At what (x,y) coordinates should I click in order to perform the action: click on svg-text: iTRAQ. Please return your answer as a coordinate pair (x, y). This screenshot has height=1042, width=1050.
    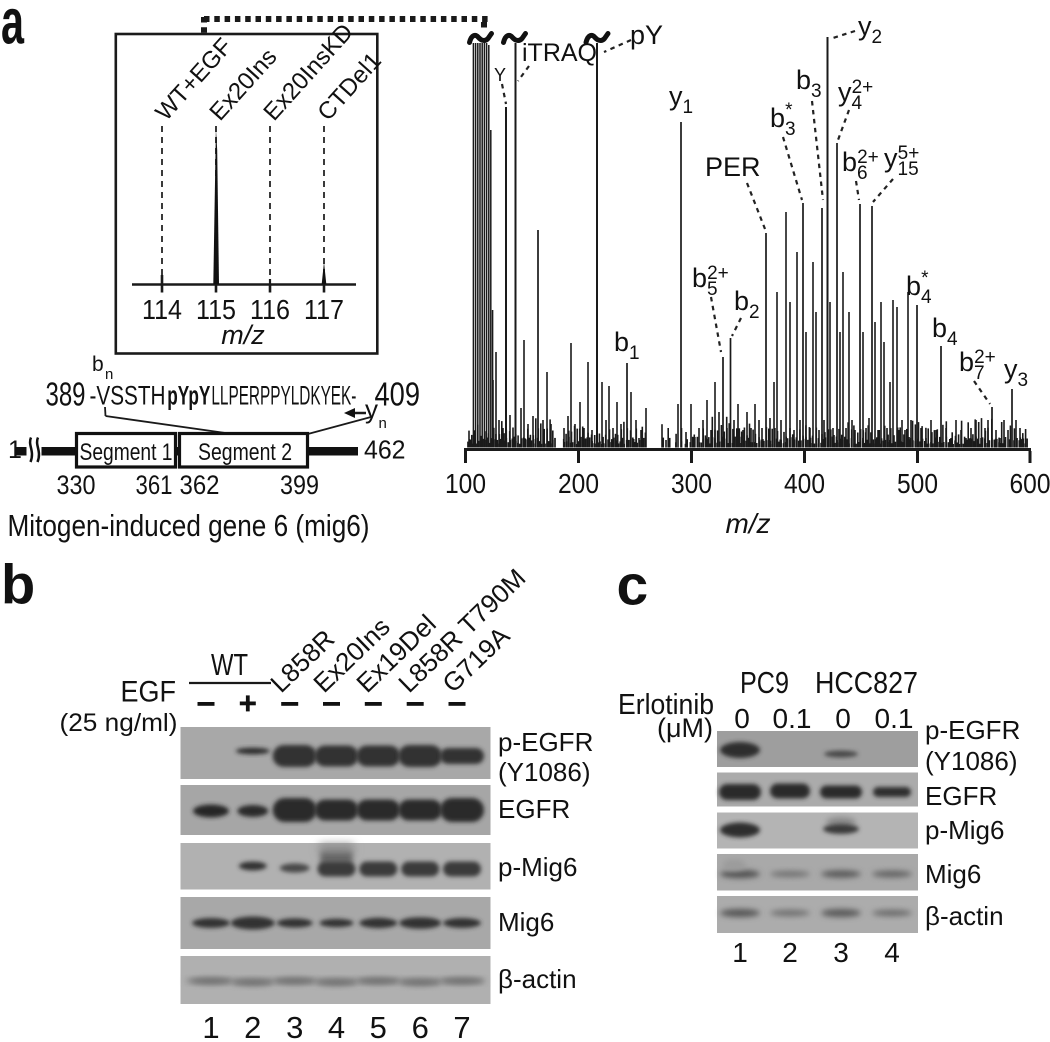
    Looking at the image, I should click on (559, 53).